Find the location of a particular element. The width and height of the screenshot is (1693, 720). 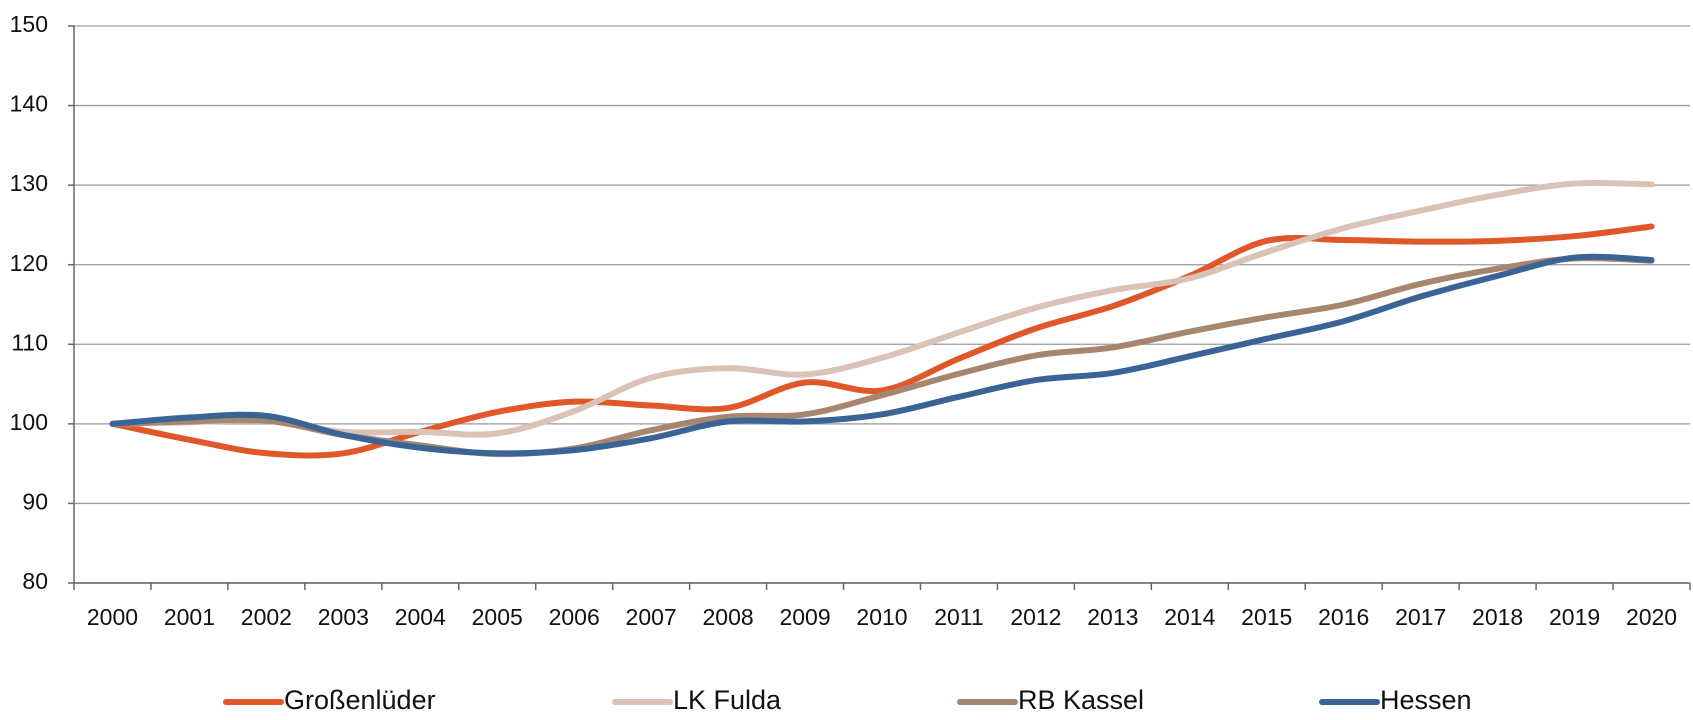

x-tick-label: 2020 is located at coordinates (1651, 617).